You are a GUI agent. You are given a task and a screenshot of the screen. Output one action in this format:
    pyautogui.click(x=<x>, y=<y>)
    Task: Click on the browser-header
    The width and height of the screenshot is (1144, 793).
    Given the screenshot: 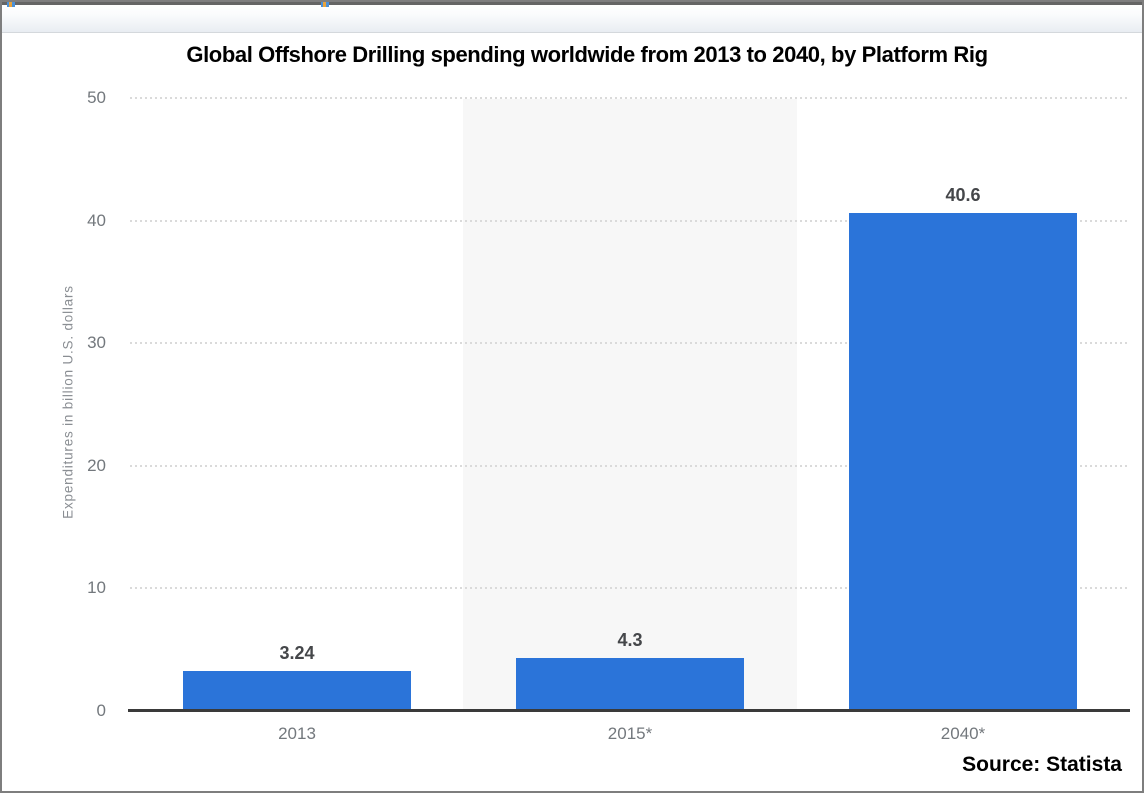 What is the action you would take?
    pyautogui.click(x=572, y=17)
    